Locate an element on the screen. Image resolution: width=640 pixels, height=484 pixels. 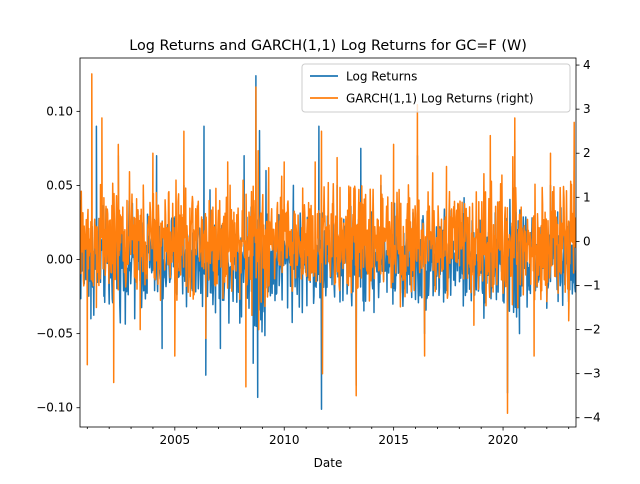
x-tick-label: 2015 is located at coordinates (393, 440).